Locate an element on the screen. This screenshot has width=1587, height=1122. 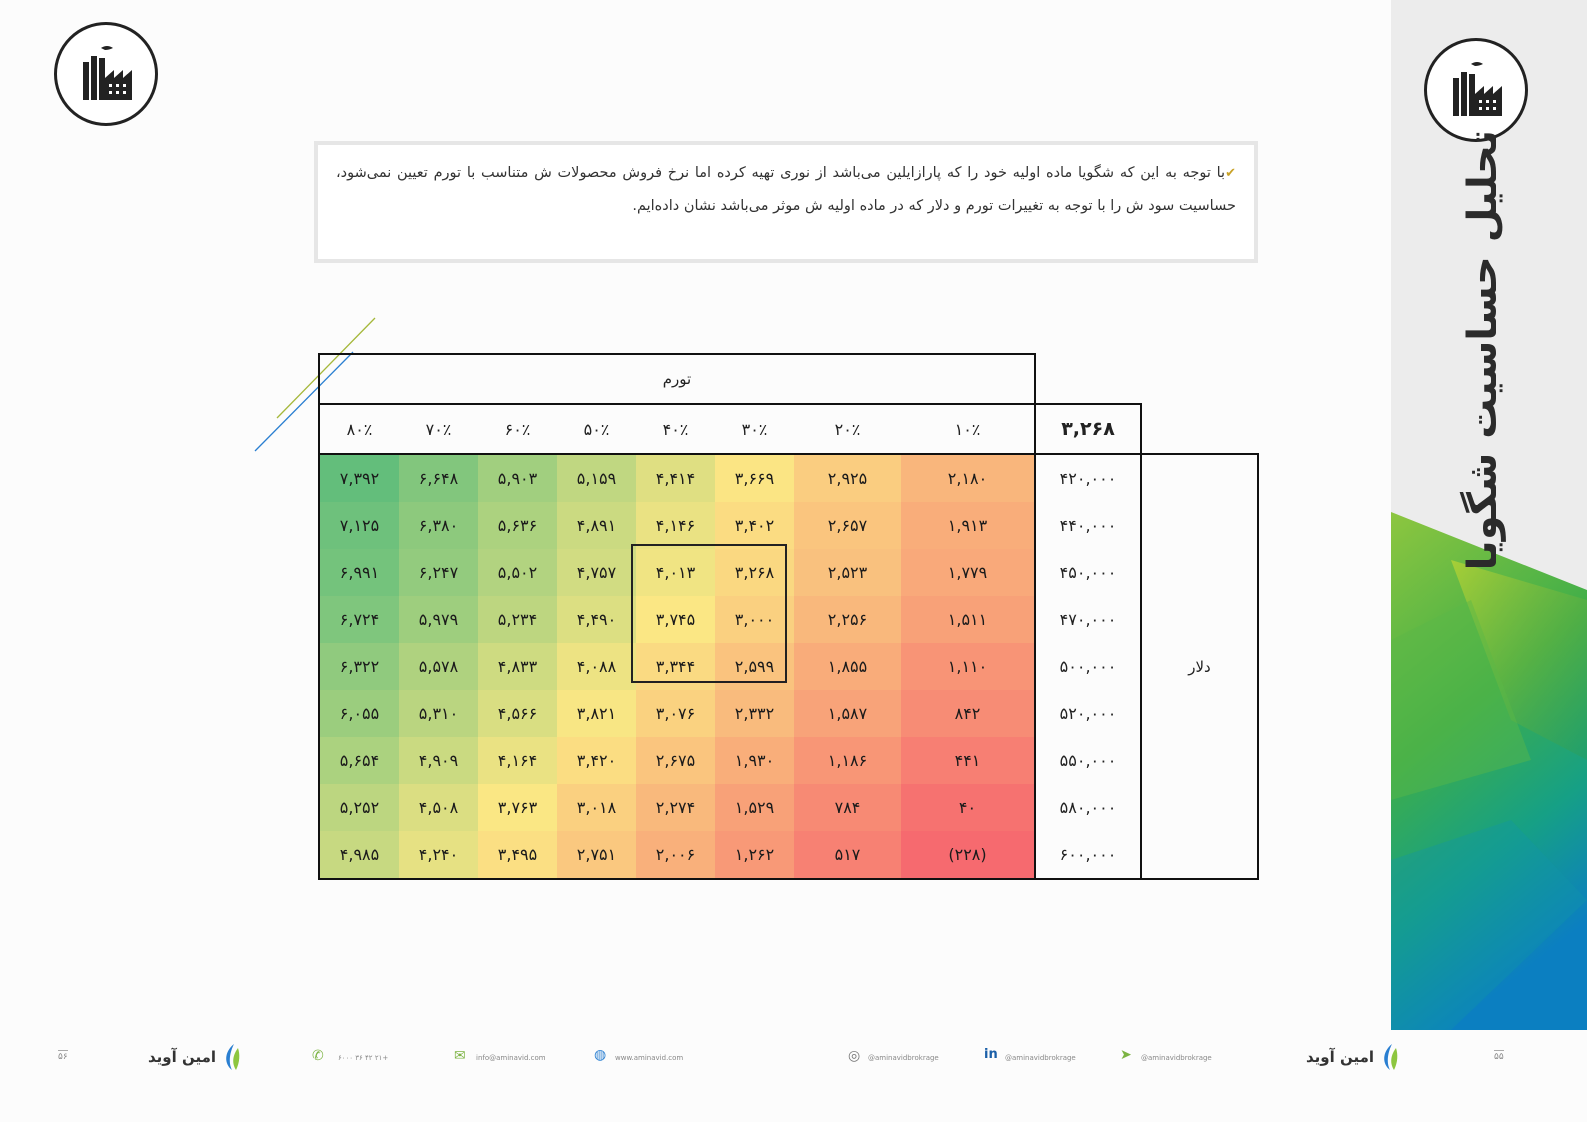
page-title: تحلیل حساسیت شگویا is located at coordinates (1483, 350).